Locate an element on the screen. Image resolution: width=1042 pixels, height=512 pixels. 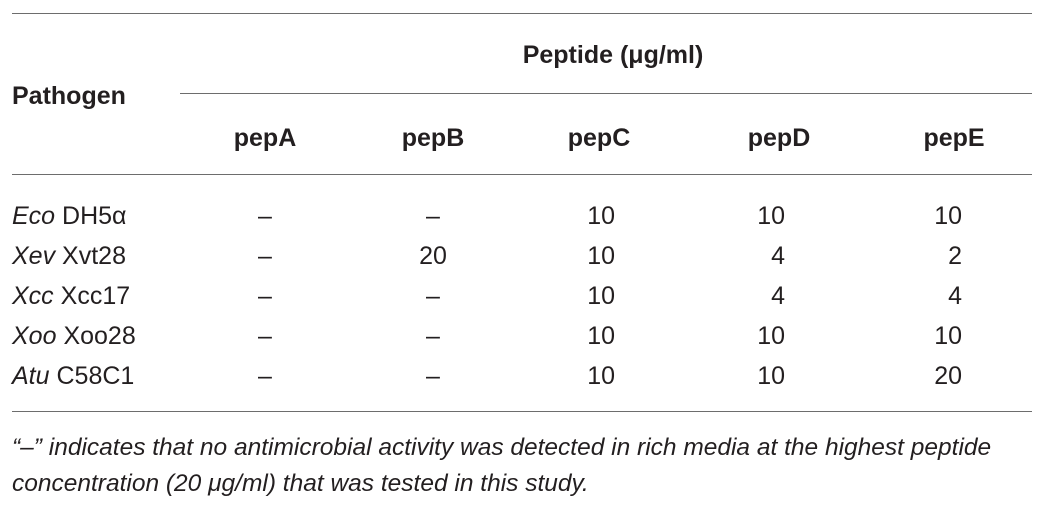
group-header-rule is located at coordinates (606, 93).